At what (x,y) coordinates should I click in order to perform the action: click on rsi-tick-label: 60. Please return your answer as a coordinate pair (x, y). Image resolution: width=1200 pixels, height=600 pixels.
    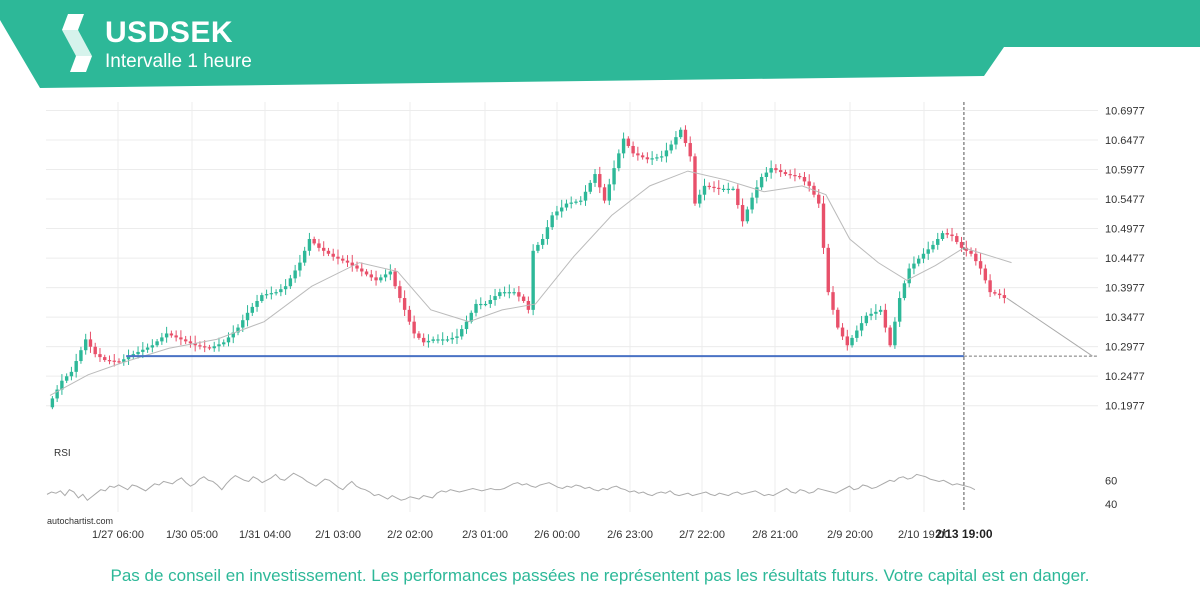
    Looking at the image, I should click on (1111, 481).